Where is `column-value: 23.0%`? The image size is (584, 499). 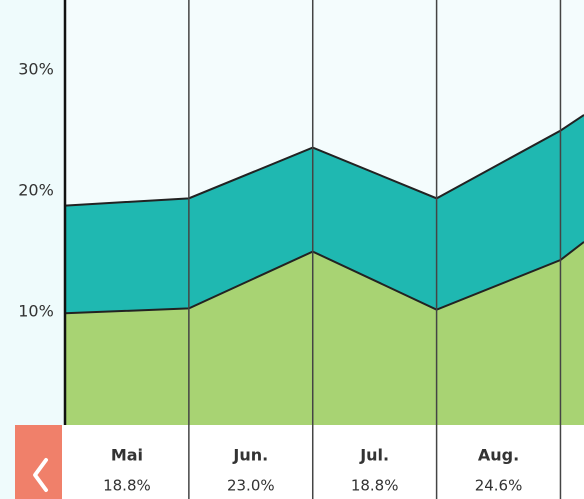
column-value: 23.0% is located at coordinates (251, 486).